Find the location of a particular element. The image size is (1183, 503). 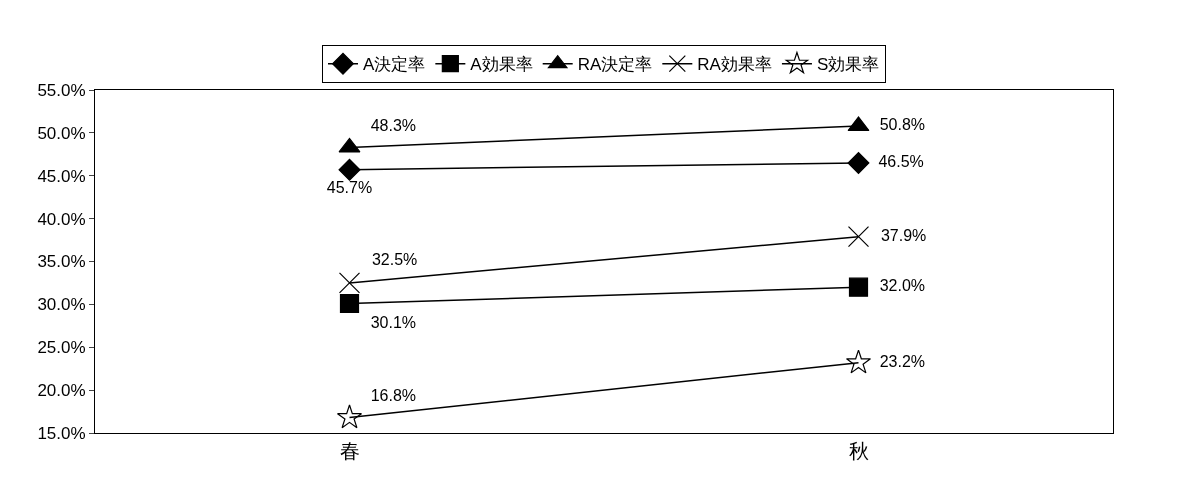

y-tick-label: 25.0% is located at coordinates (61, 348).